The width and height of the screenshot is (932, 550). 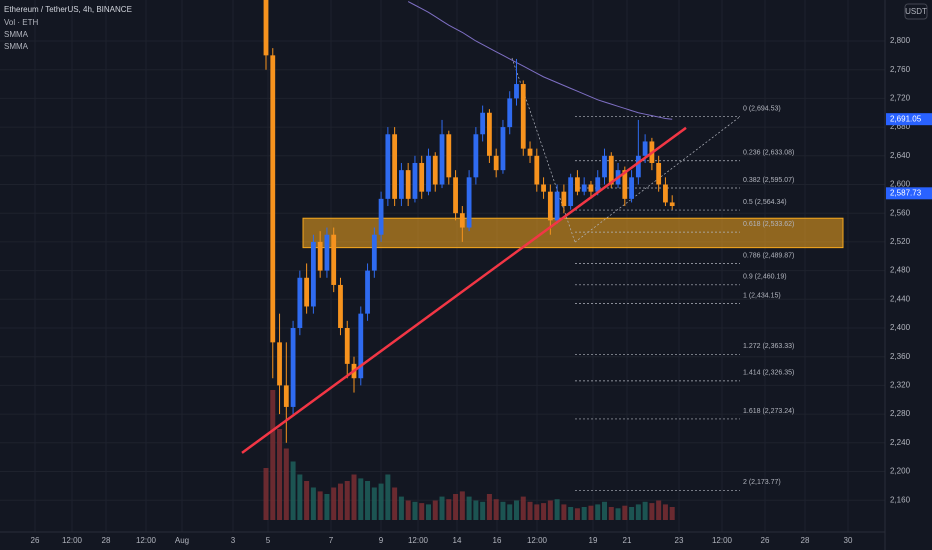 What do you see at coordinates (900, 69) in the screenshot?
I see `y-tick-label: 2,760` at bounding box center [900, 69].